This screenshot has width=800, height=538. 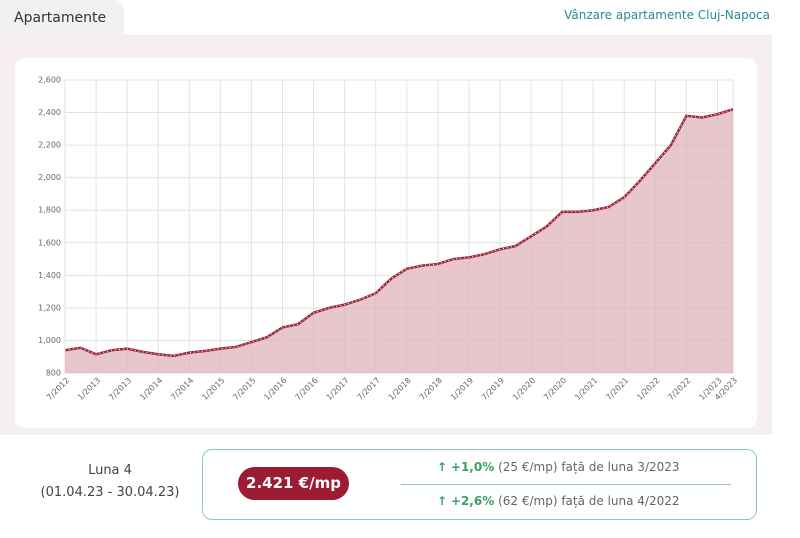 What do you see at coordinates (306, 389) in the screenshot?
I see `x-tick-label: 7/2016` at bounding box center [306, 389].